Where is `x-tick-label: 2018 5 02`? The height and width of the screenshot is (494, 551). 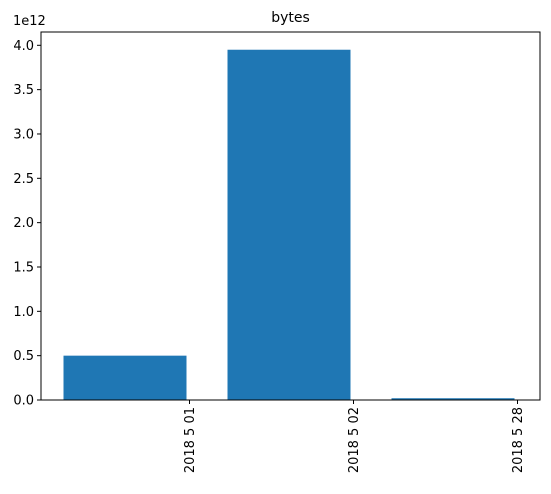
x-tick-label: 2018 5 02 is located at coordinates (354, 440).